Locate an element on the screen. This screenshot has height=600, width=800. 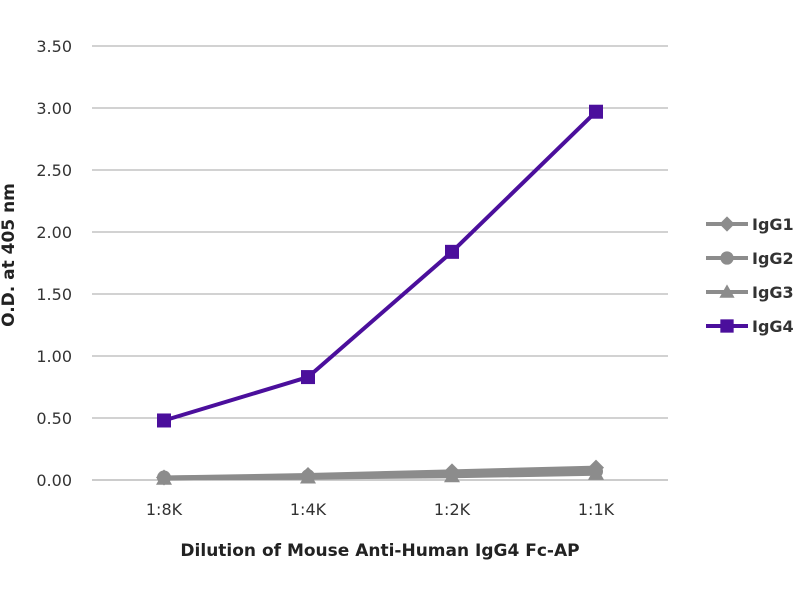
x-tick-label: 1:4K is located at coordinates (308, 509).